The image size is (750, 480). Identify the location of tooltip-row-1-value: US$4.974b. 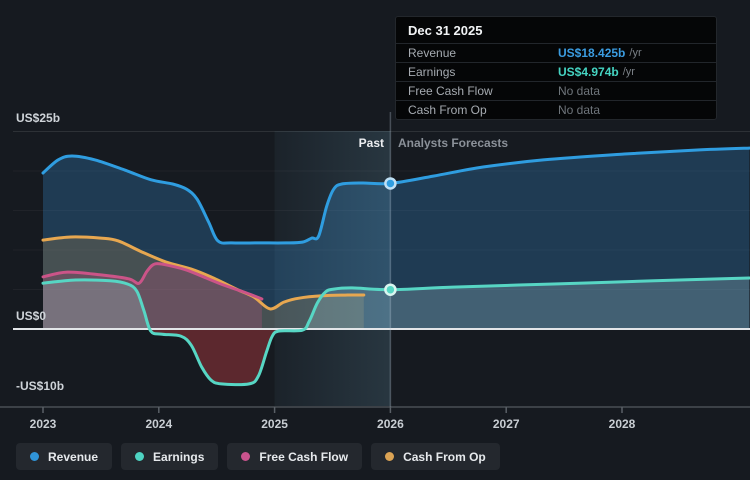
(588, 72).